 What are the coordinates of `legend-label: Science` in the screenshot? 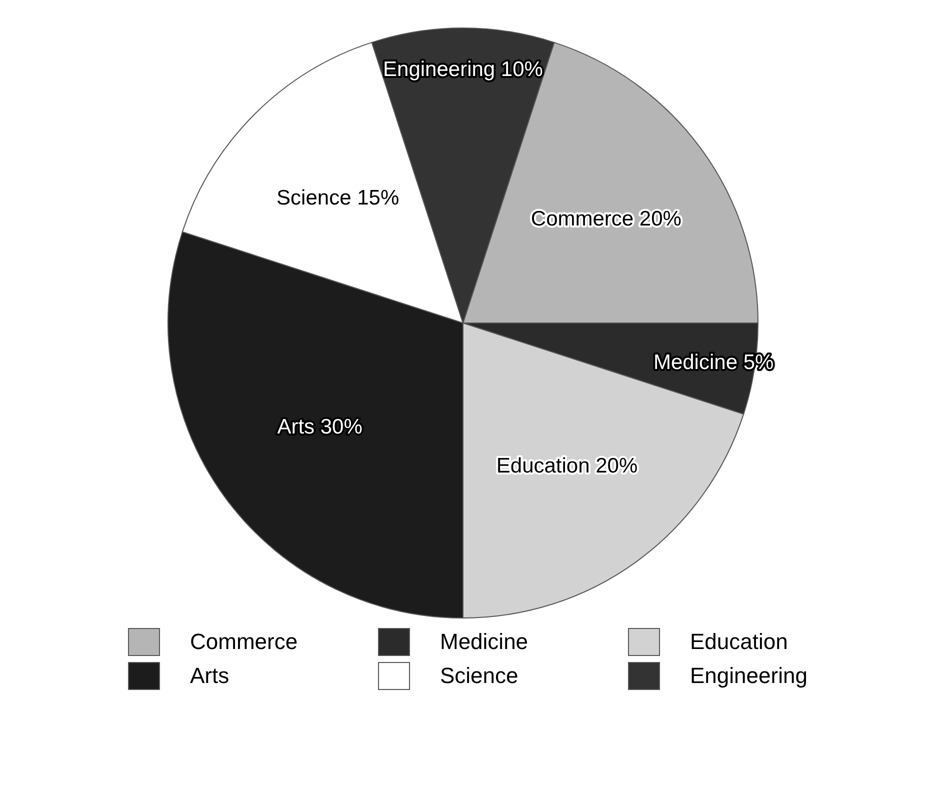 It's located at (479, 676).